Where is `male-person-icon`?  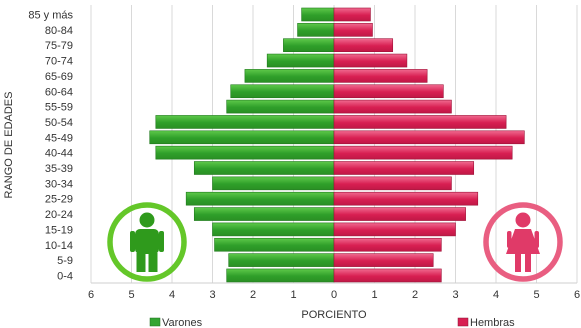 male-person-icon is located at coordinates (147, 242).